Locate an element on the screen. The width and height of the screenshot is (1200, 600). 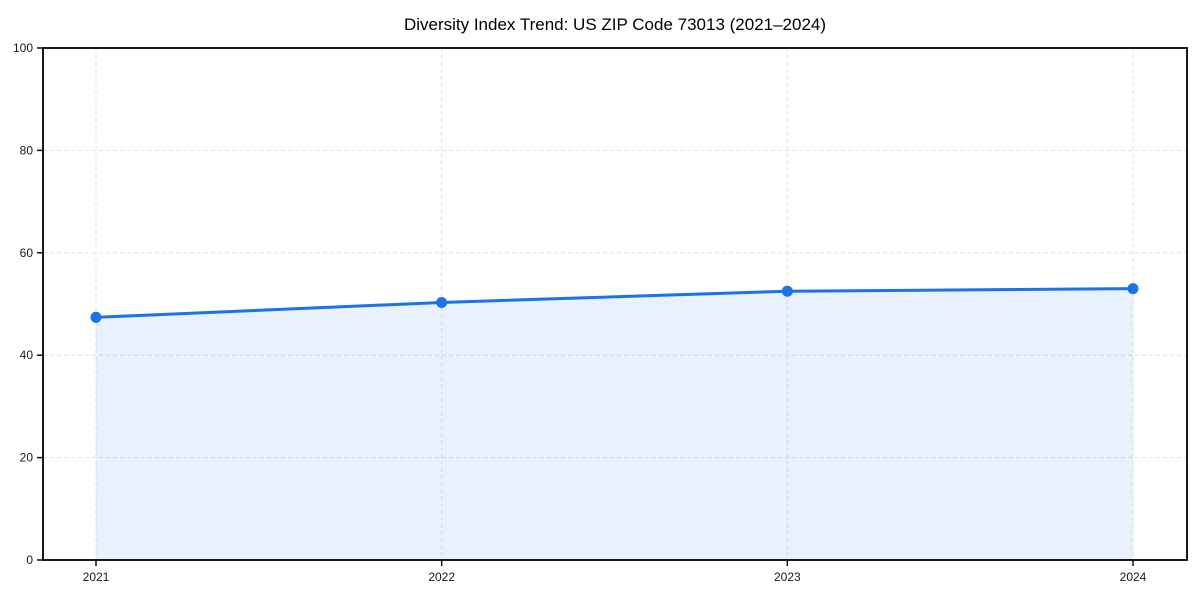
y-tick-label: 0 is located at coordinates (29, 560).